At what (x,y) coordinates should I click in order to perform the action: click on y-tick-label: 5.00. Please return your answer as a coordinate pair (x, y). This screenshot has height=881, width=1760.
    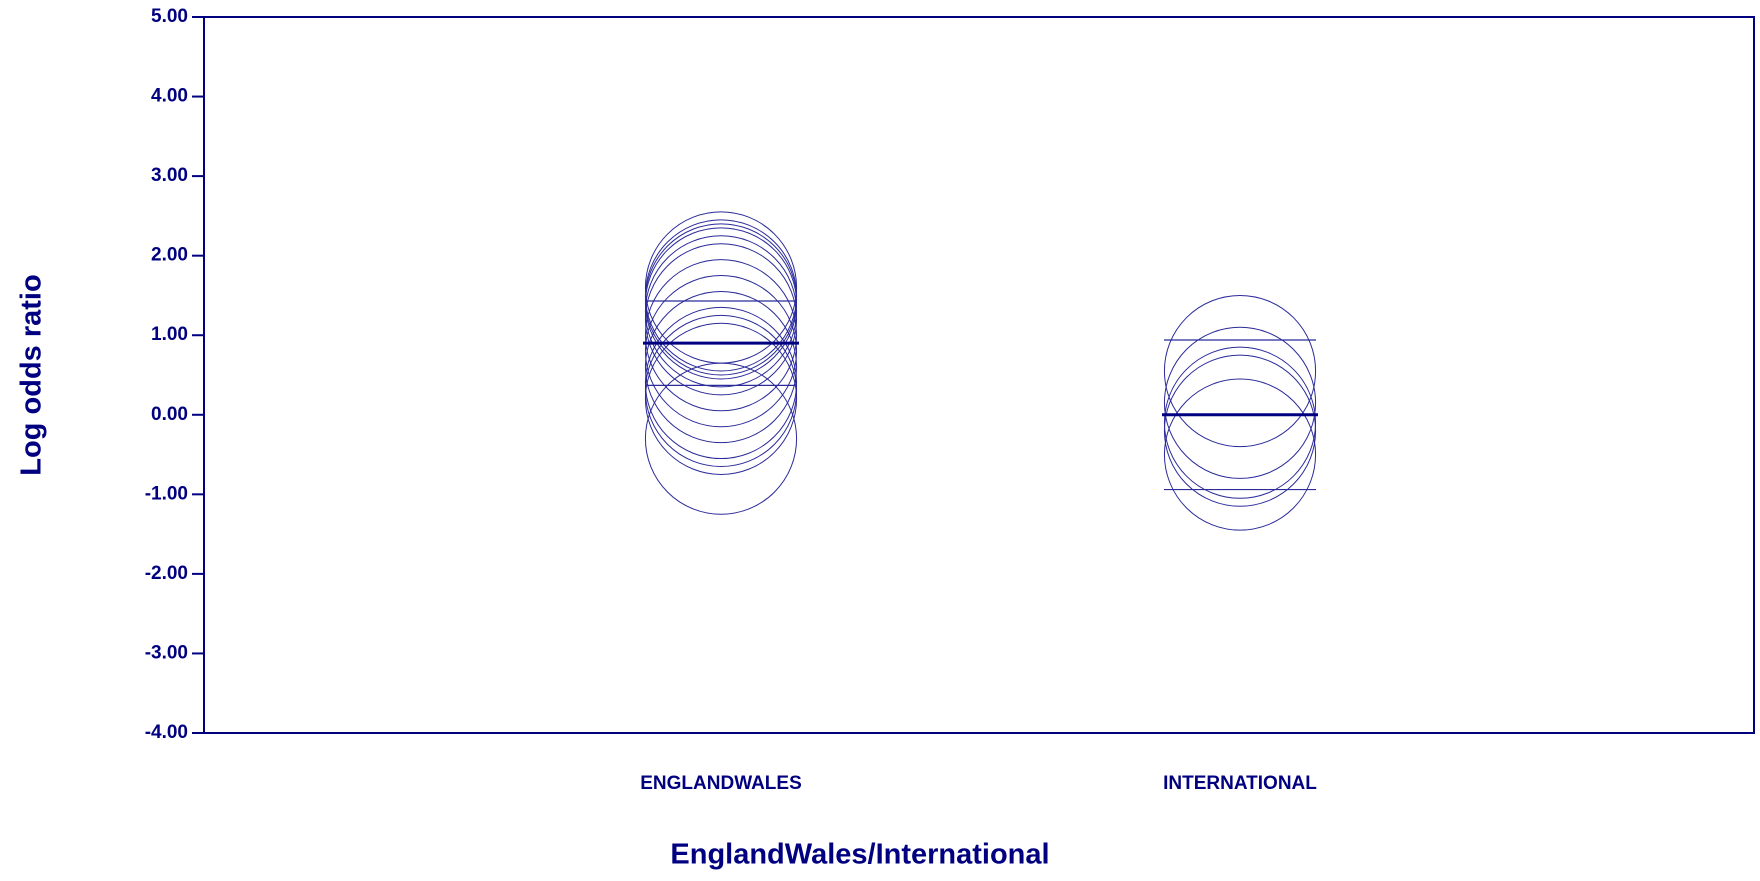
    Looking at the image, I should click on (169, 16).